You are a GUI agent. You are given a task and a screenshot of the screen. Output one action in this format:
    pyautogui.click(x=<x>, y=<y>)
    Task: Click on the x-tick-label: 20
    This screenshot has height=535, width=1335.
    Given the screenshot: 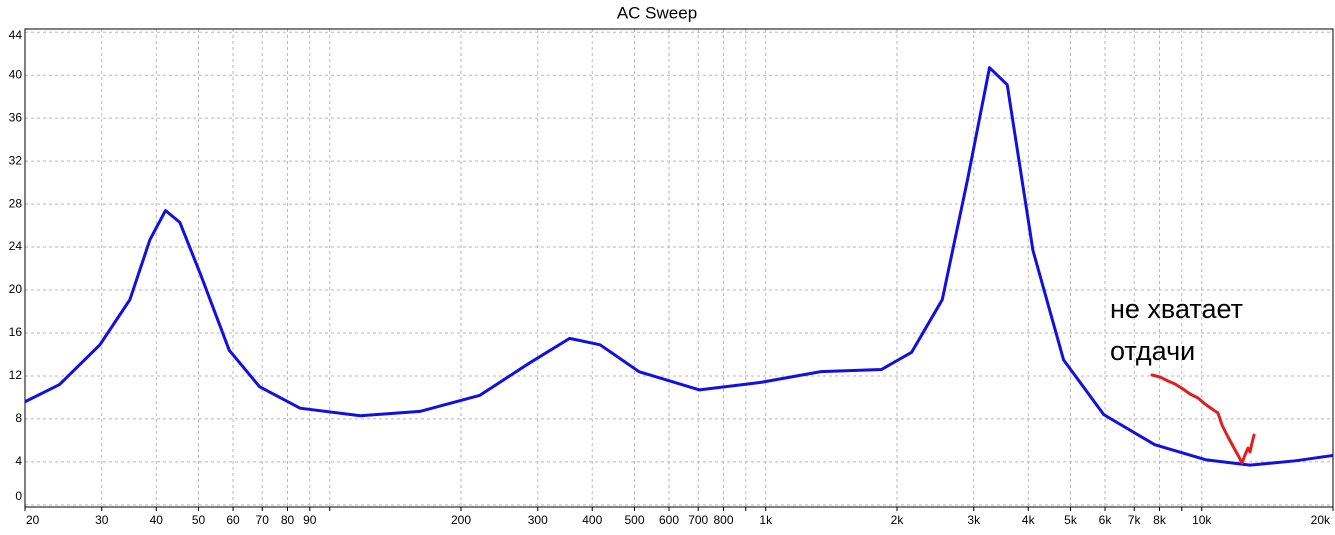 What is the action you would take?
    pyautogui.click(x=33, y=520)
    